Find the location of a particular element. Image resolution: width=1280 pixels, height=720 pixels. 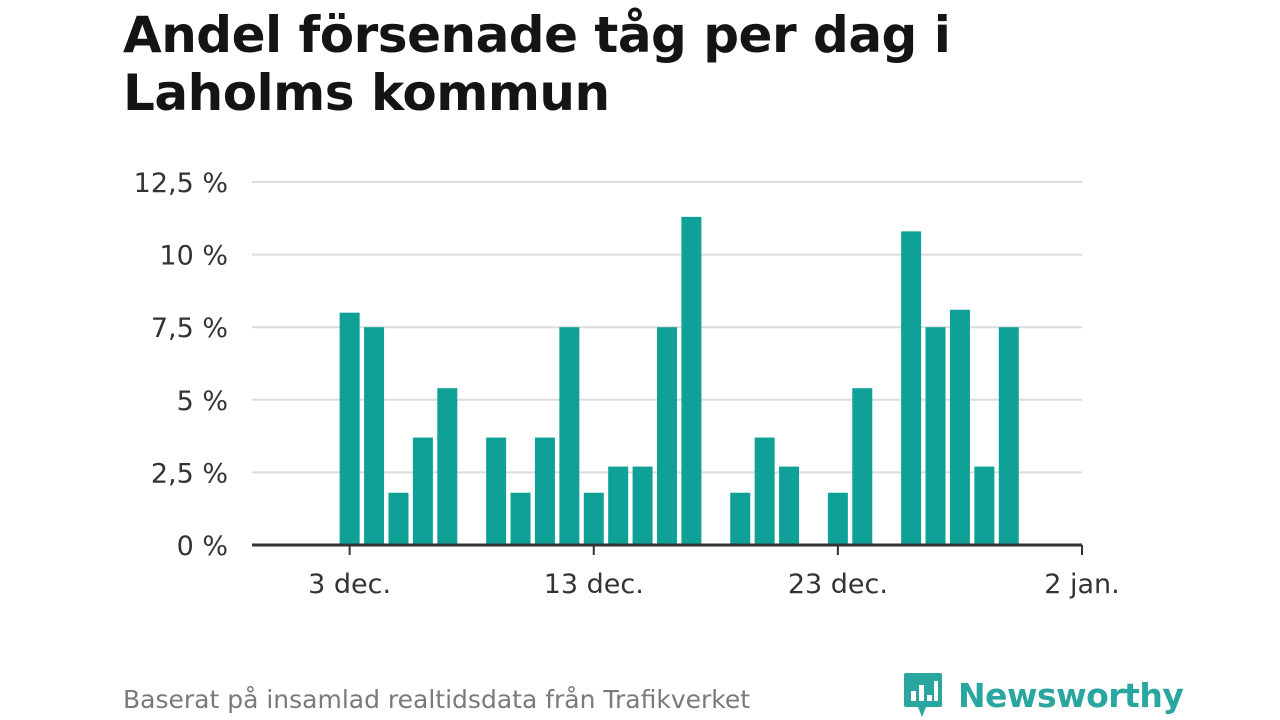

x-tick-label: 23 dec. is located at coordinates (838, 584).